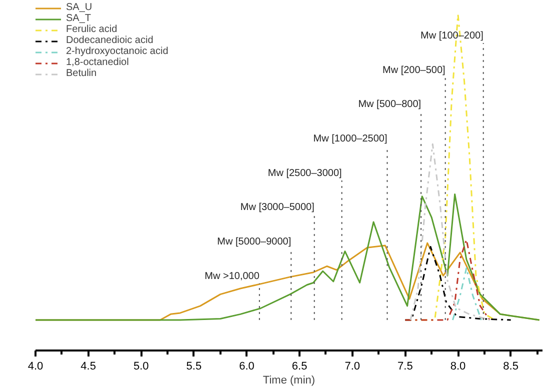 Image resolution: width=550 pixels, height=389 pixels. What do you see at coordinates (246, 366) in the screenshot?
I see `x-tick-label: 6.0` at bounding box center [246, 366].